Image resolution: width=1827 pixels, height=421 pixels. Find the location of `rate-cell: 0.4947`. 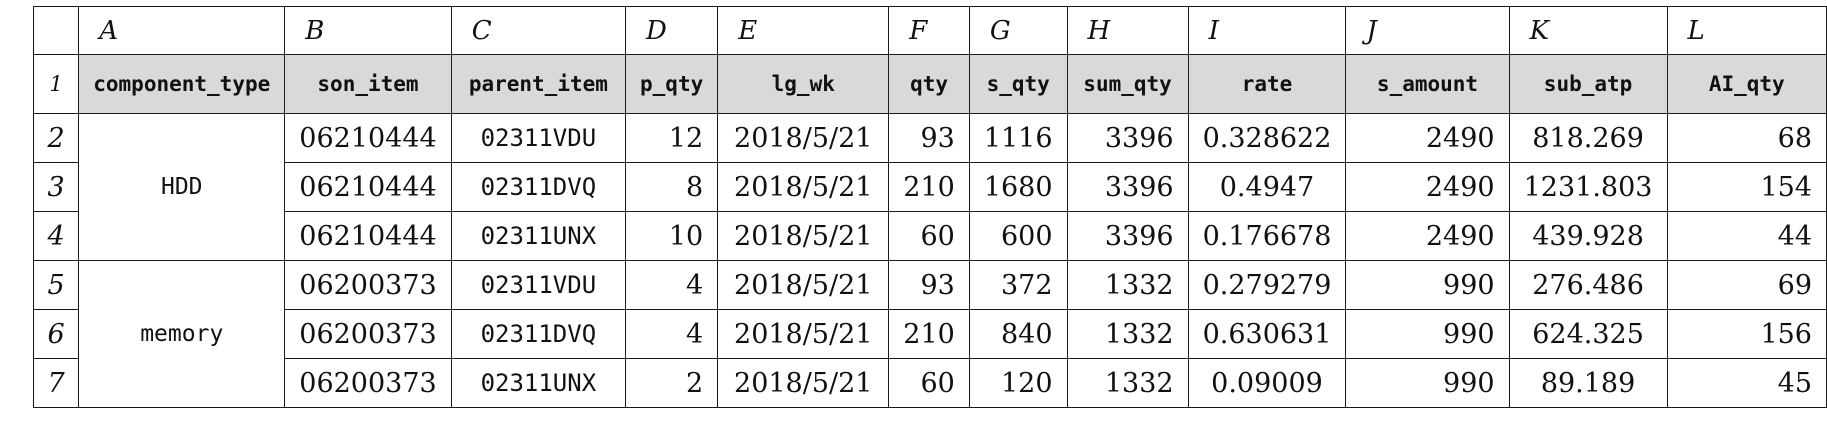

rate-cell: 0.4947 is located at coordinates (1267, 187).